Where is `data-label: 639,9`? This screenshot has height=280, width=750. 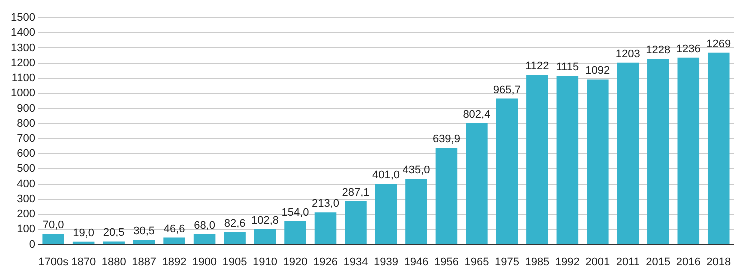 data-label: 639,9 is located at coordinates (446, 140).